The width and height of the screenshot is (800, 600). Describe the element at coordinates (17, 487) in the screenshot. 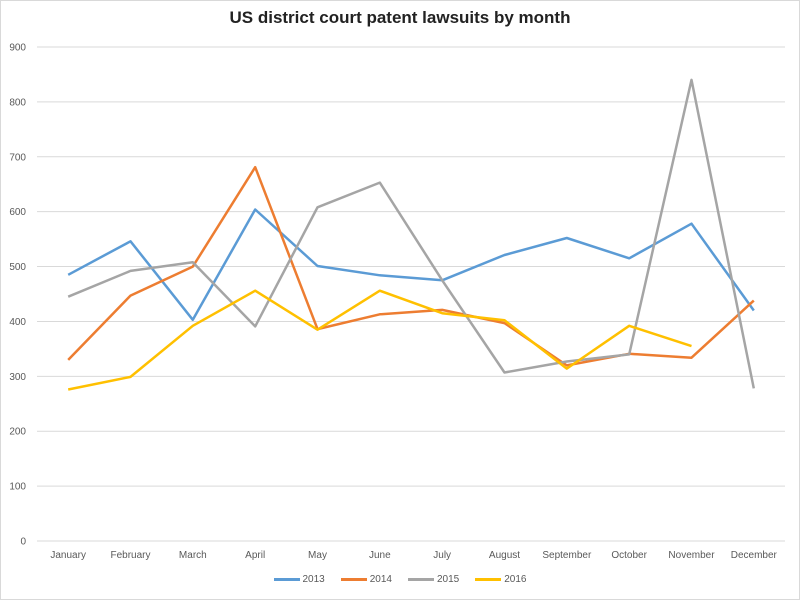

I see `y-tick-label: 100` at that location.